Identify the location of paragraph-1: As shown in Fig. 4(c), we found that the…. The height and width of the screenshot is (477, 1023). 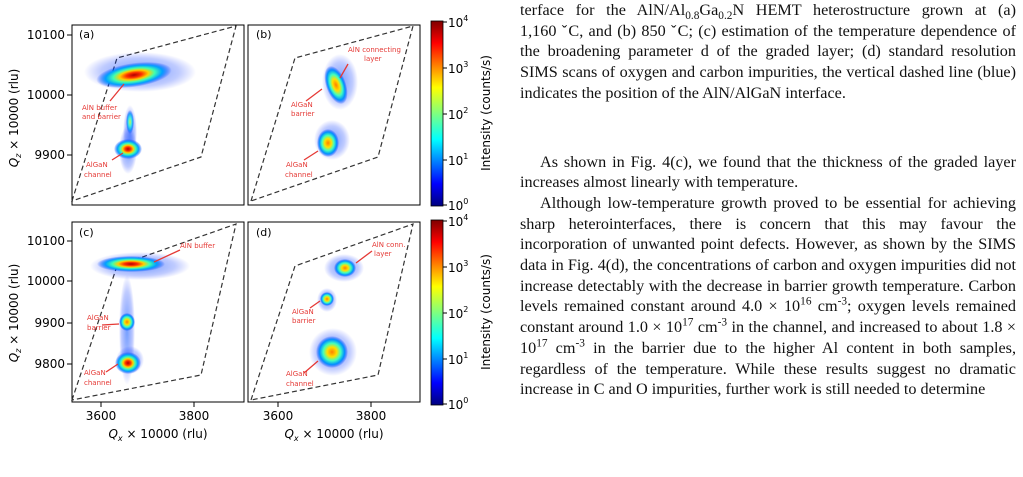
(768, 172).